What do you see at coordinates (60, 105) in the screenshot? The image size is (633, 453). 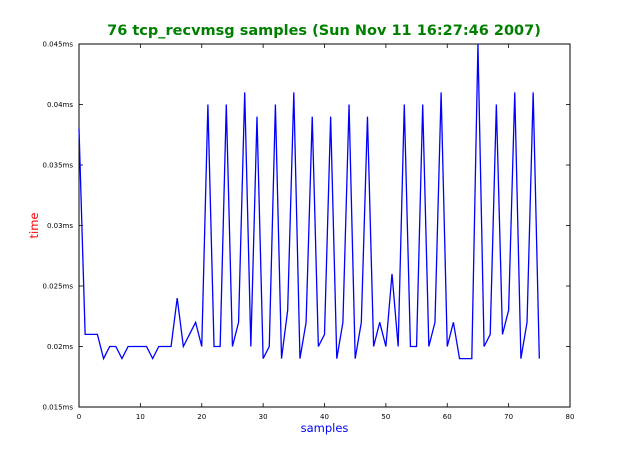 I see `y-tick-label: 0.04ms` at bounding box center [60, 105].